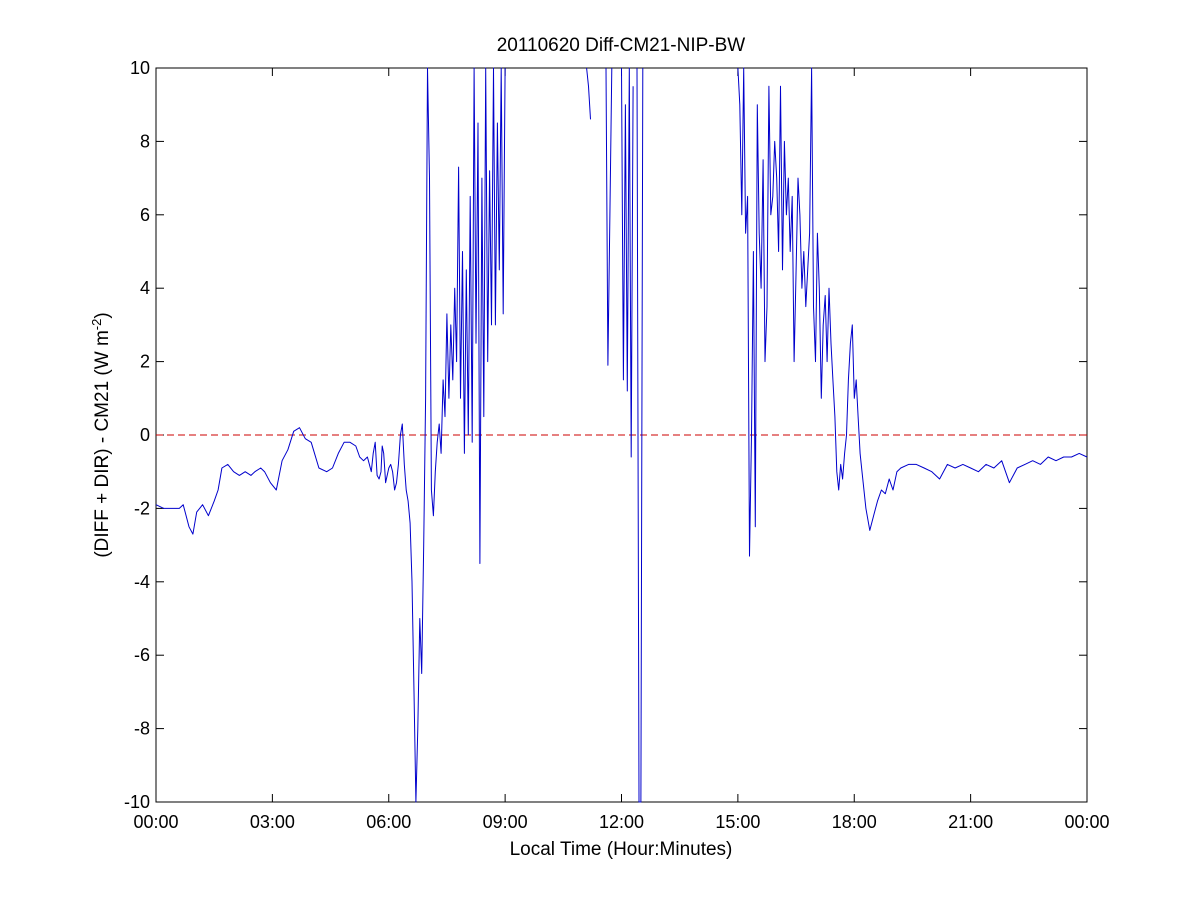 This screenshot has width=1201, height=901. I want to click on y-tick-label: 2, so click(145, 362).